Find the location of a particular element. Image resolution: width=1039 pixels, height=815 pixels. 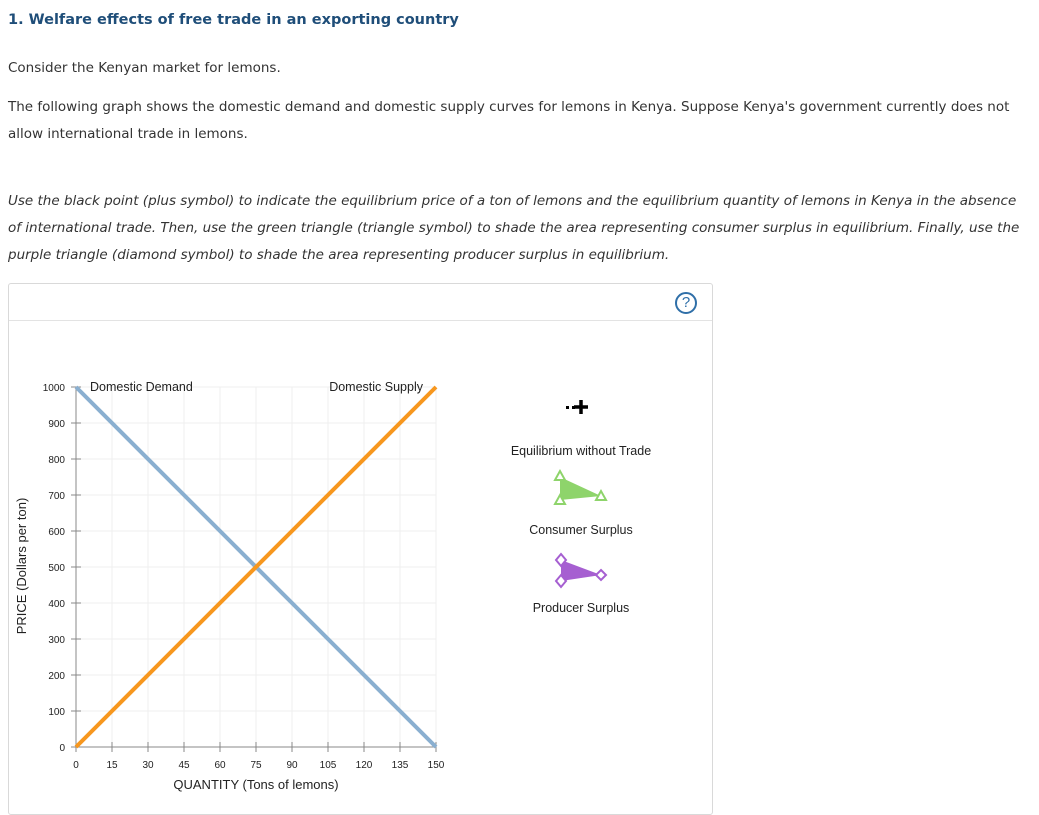

y-tick-label: 800 is located at coordinates (56, 460).